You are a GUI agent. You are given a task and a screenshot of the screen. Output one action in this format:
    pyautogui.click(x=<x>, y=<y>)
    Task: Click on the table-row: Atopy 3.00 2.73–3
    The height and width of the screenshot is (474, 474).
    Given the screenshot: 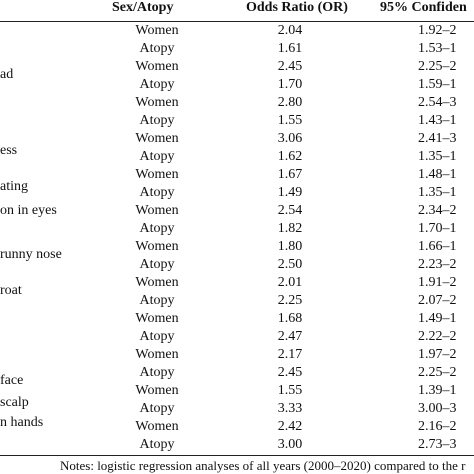 What is the action you would take?
    pyautogui.click(x=237, y=445)
    